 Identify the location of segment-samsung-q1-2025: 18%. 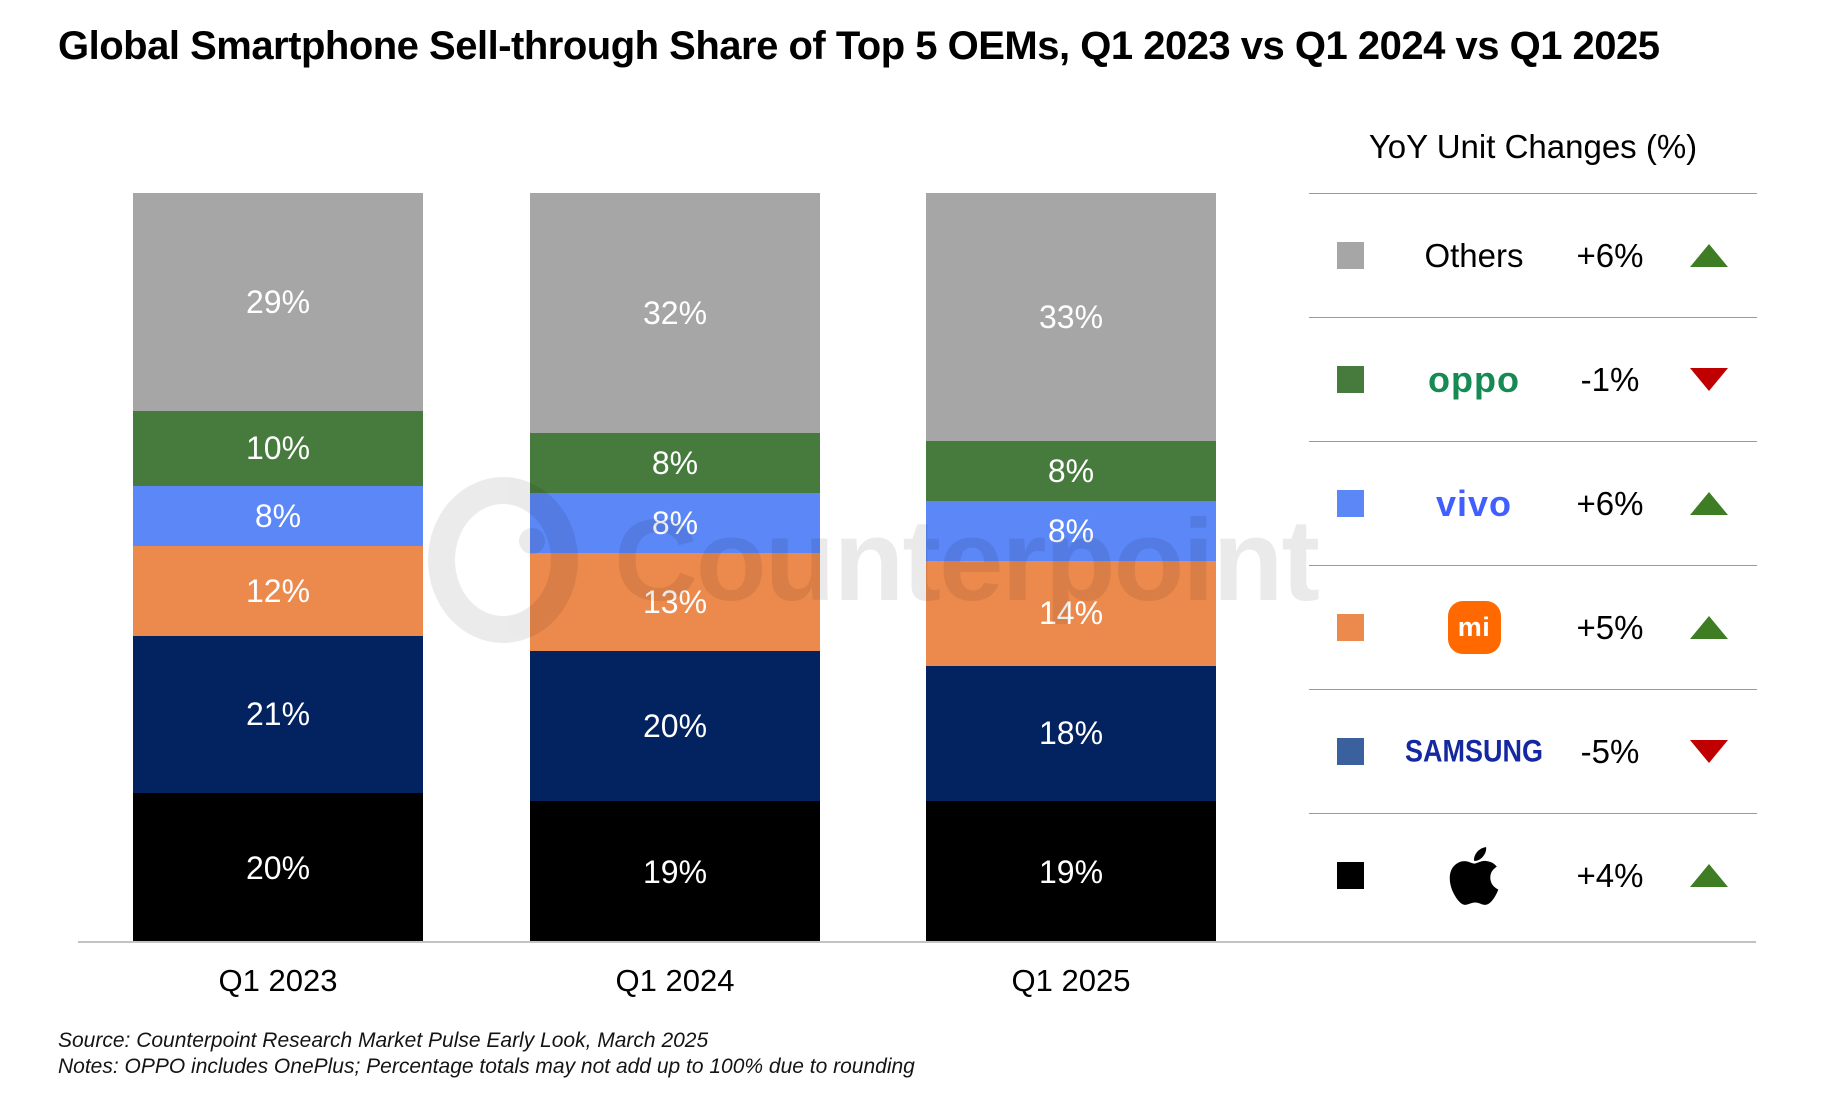
(1071, 733).